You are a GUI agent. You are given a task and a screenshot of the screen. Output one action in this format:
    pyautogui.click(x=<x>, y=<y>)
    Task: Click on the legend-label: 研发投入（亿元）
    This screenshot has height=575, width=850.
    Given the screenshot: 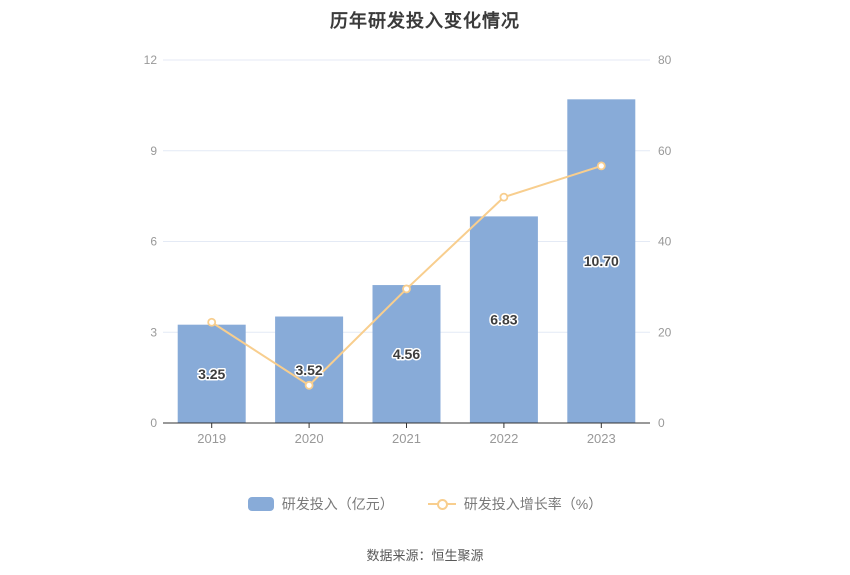 What is the action you would take?
    pyautogui.click(x=337, y=504)
    